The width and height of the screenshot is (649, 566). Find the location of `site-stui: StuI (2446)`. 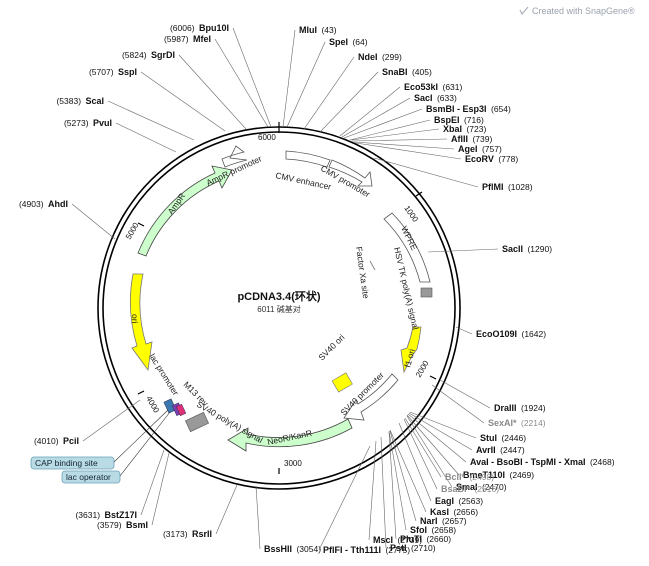

site-stui: StuI (2446) is located at coordinates (503, 436).